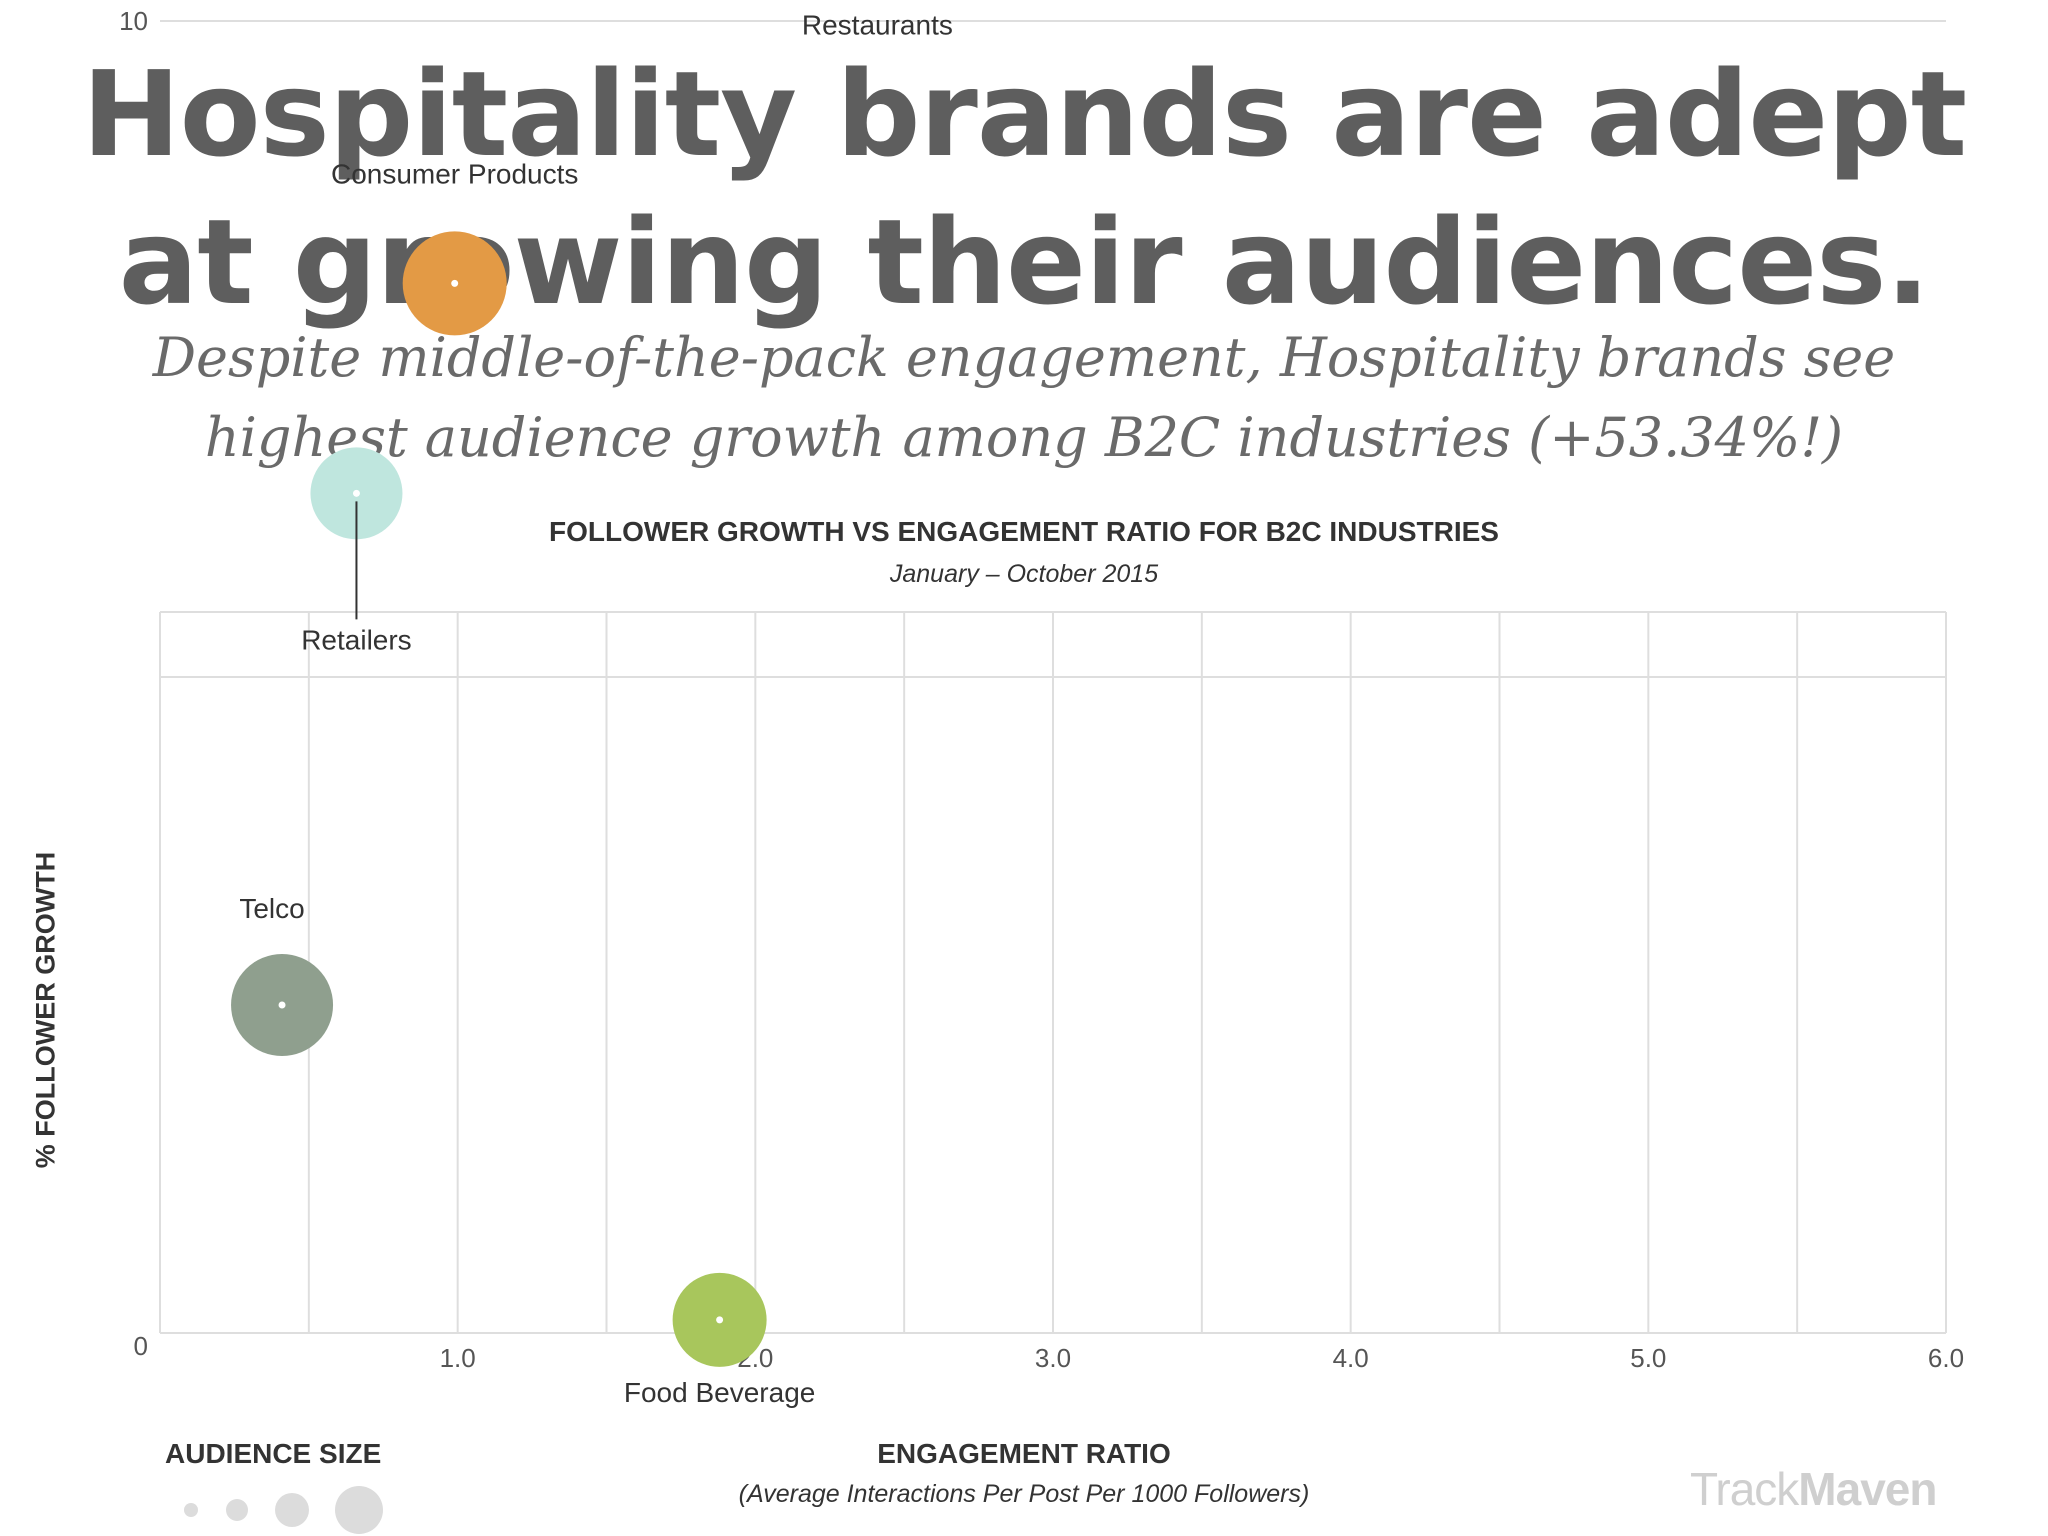 Image resolution: width=2048 pixels, height=1536 pixels. What do you see at coordinates (1024, 1453) in the screenshot?
I see `x-axis-title: ENGAGEMENT RATIO` at bounding box center [1024, 1453].